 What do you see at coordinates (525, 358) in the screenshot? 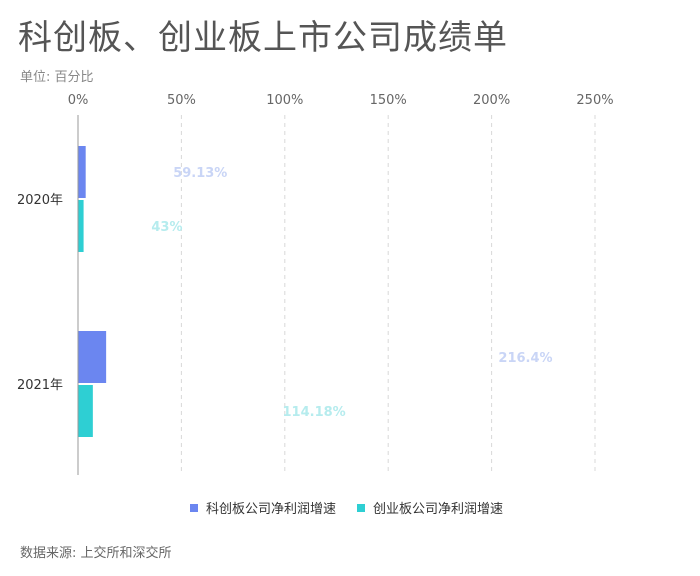
I see `data-label: 216.4%` at bounding box center [525, 358].